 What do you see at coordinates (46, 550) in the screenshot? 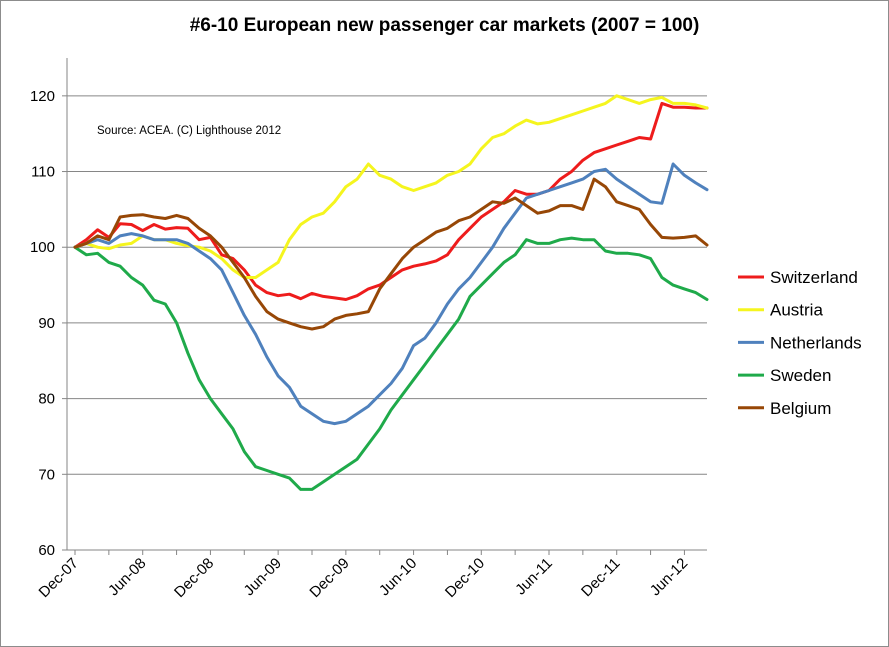
I see `y-tick-label: 60` at bounding box center [46, 550].